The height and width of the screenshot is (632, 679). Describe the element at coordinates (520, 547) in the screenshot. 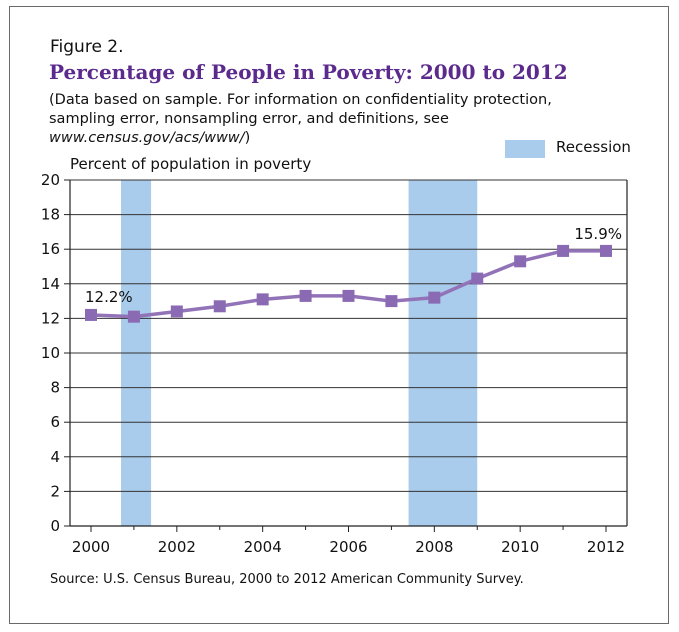

I see `x-tick-label-2010: 2010` at that location.